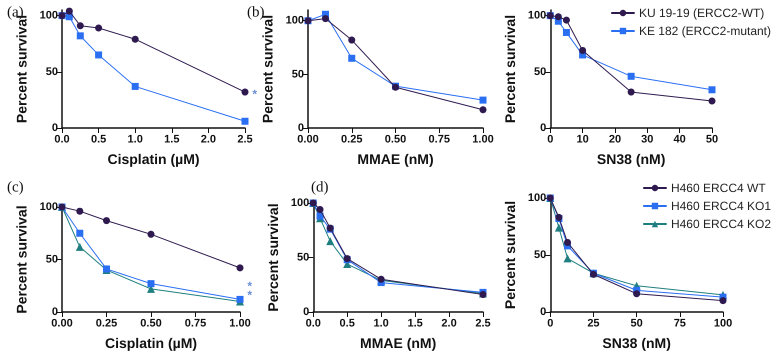 This screenshot has height=360, width=778. What do you see at coordinates (319, 188) in the screenshot?
I see `chart-title: (d)` at bounding box center [319, 188].